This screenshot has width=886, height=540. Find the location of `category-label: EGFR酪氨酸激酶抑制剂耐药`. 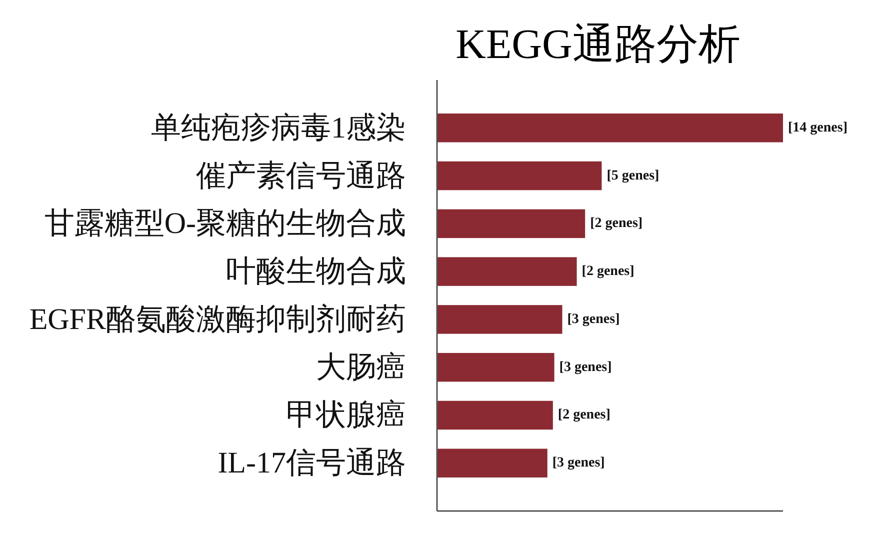

category-label: EGFR酪氨酸激酶抑制剂耐药 is located at coordinates (217, 319).